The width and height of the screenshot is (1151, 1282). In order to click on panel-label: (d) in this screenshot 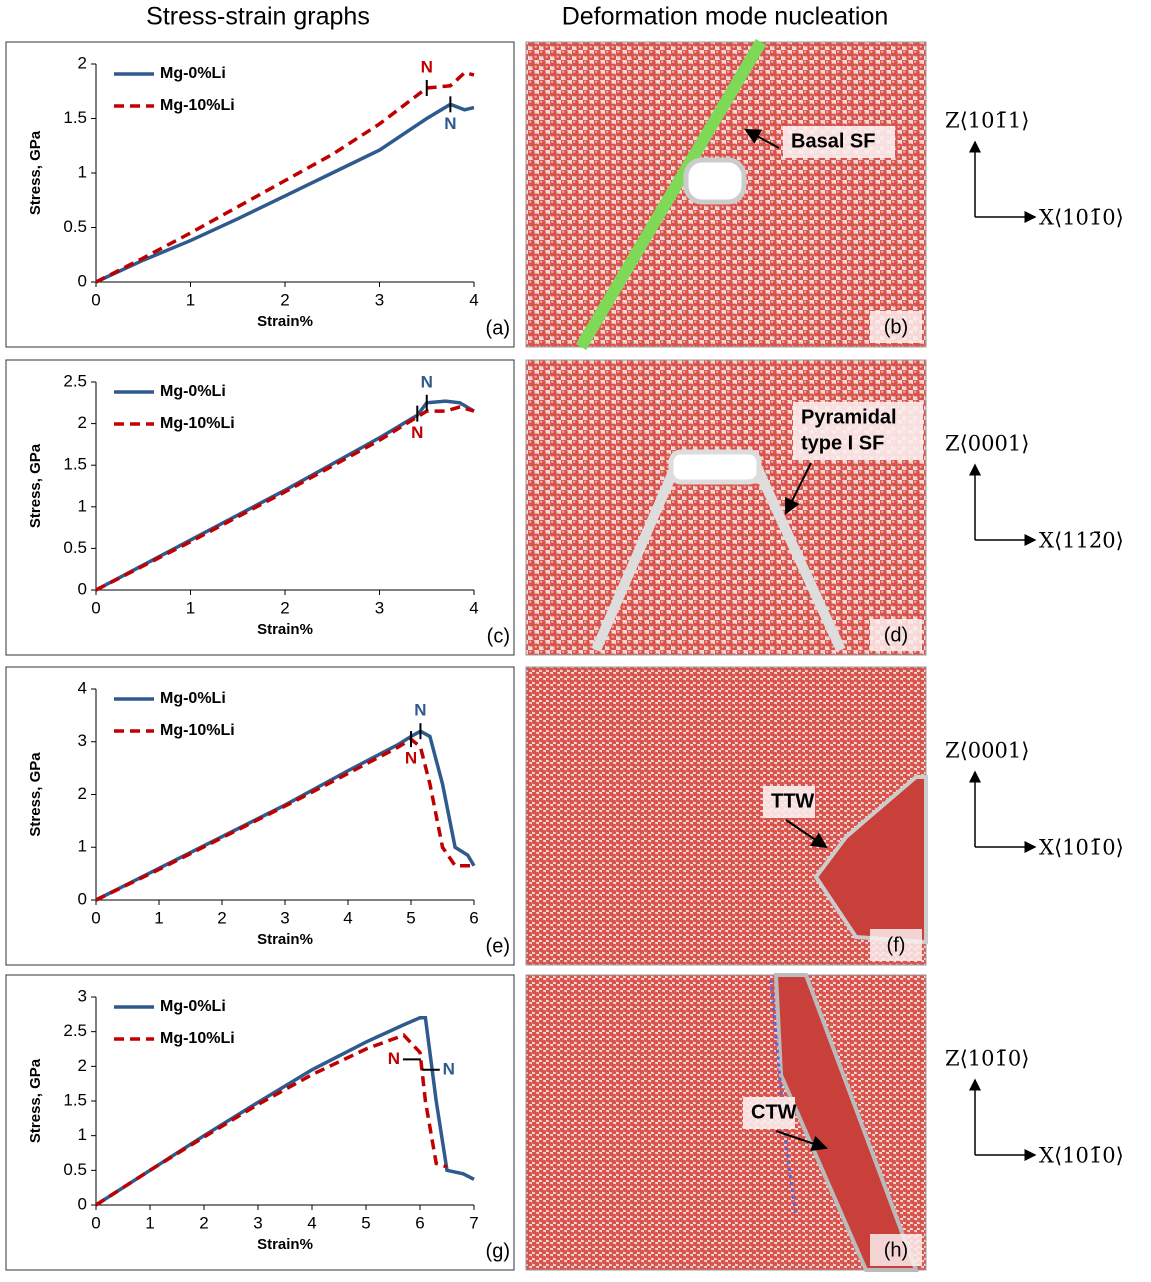, I will do `click(896, 635)`.